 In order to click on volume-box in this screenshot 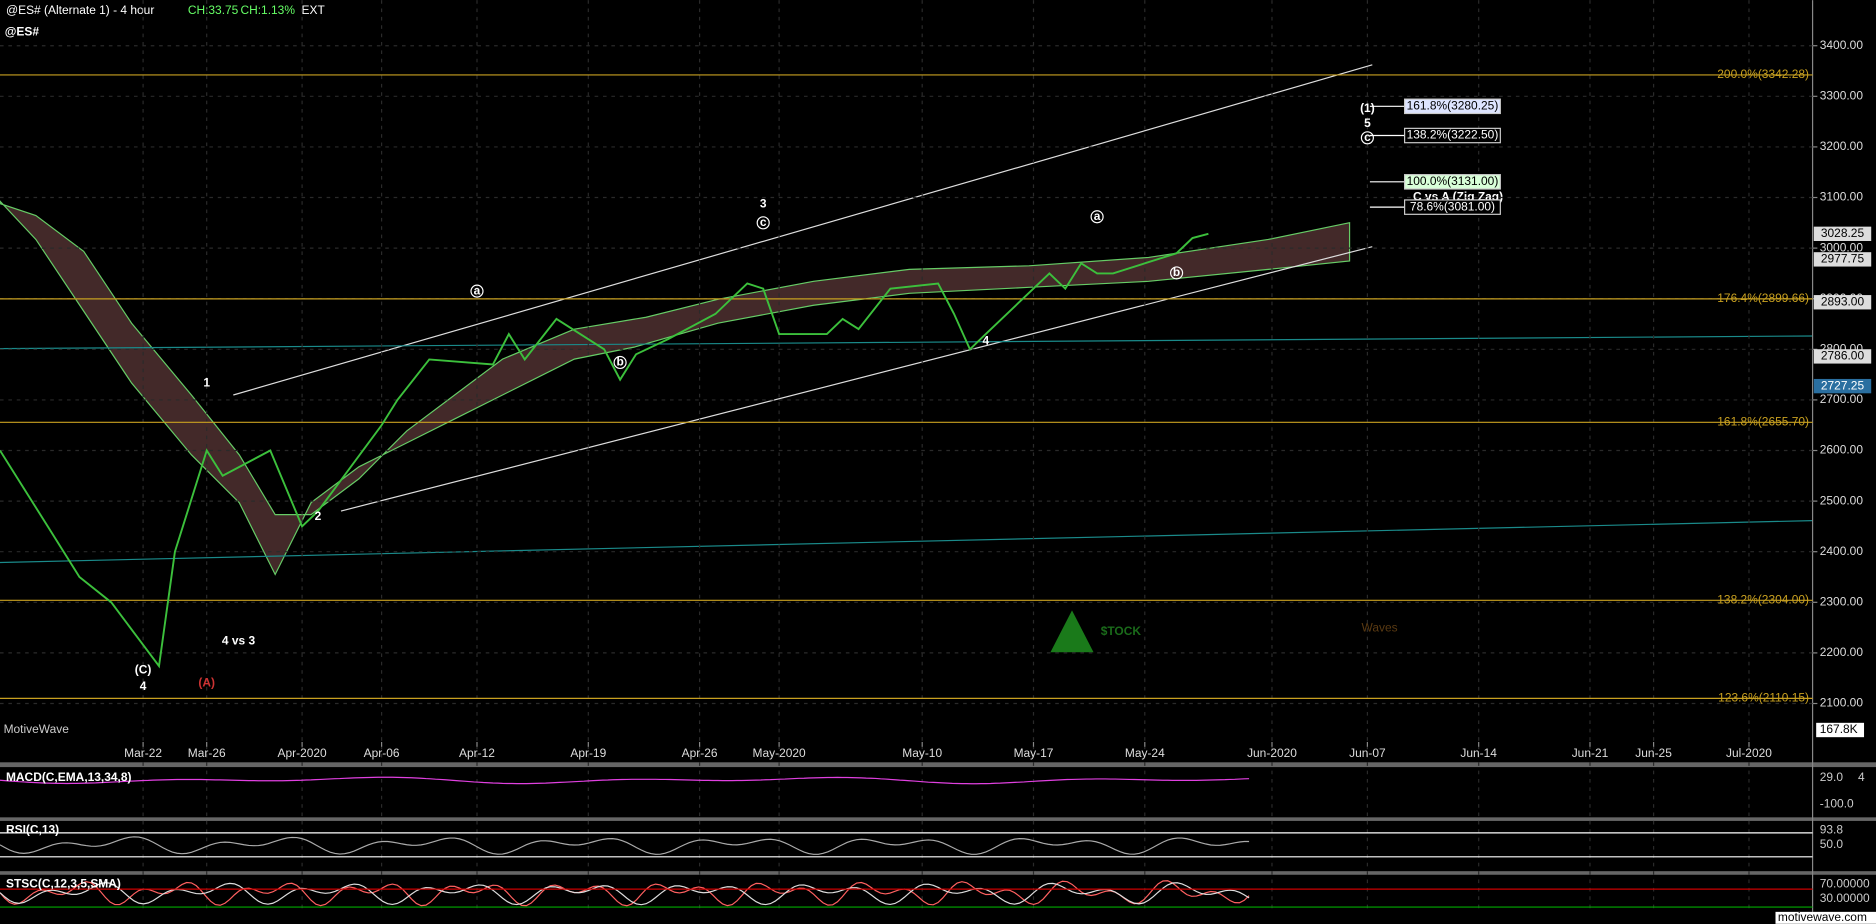, I will do `click(1840, 730)`.